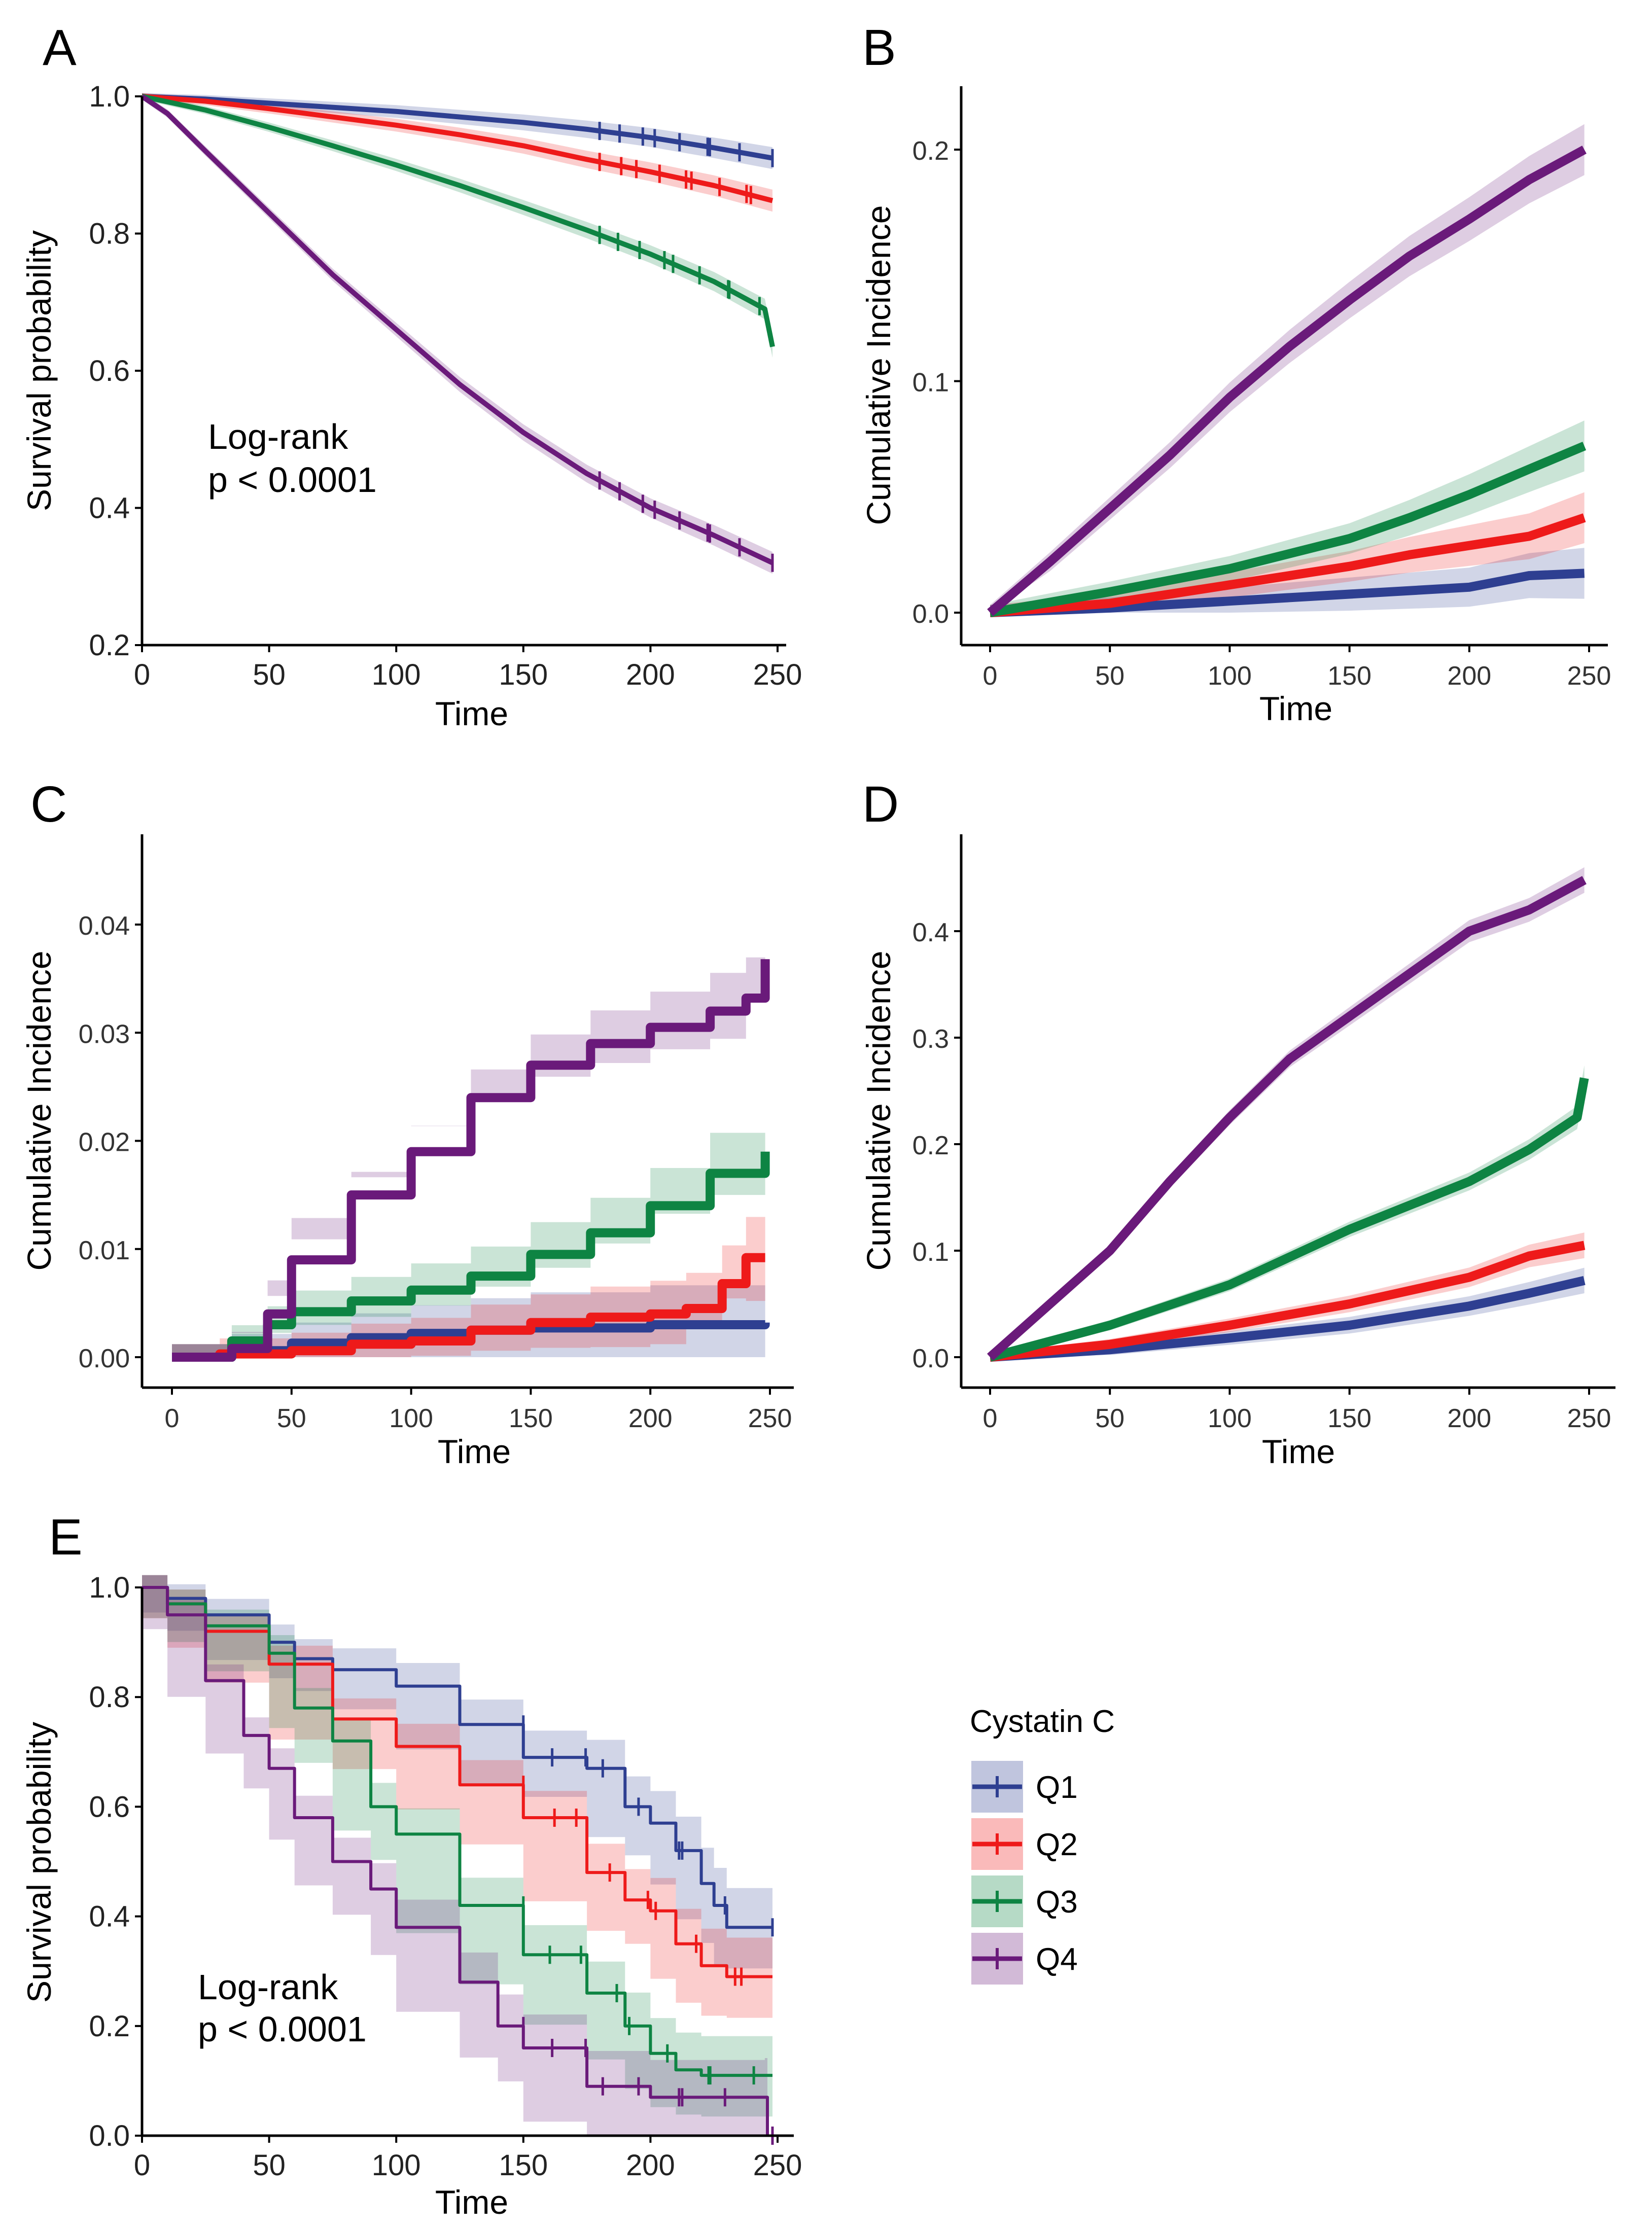 This screenshot has height=2230, width=1652. I want to click on panel-c-x-tick-label: 250, so click(770, 1418).